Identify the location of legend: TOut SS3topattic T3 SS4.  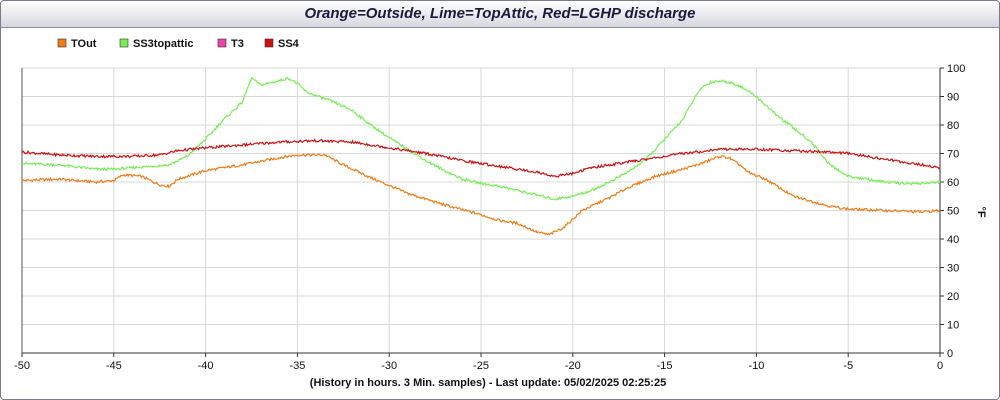
(178, 44).